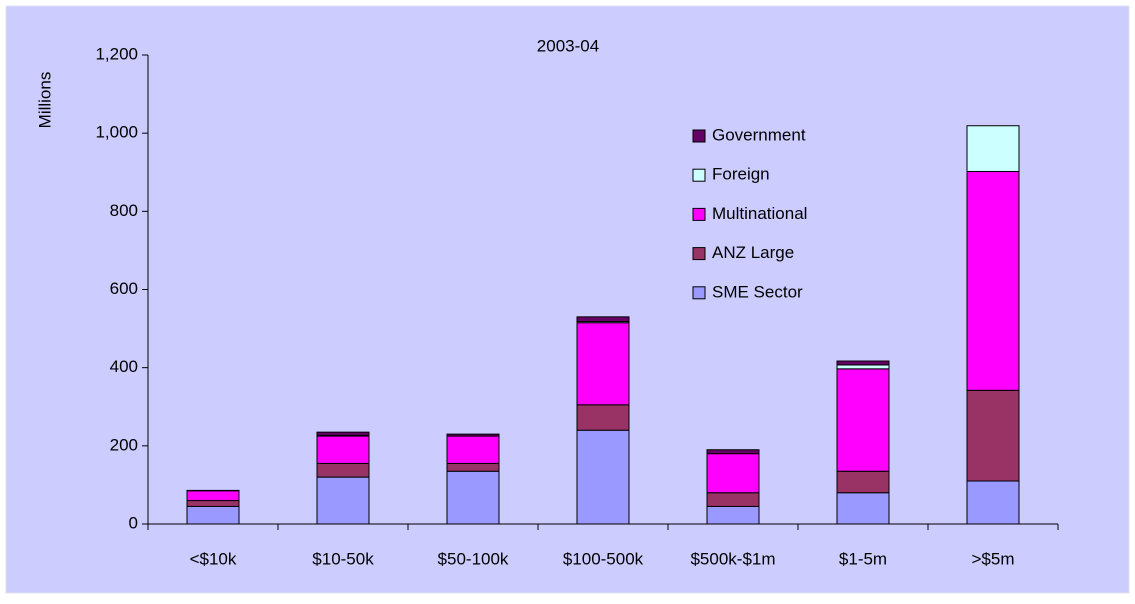 Image resolution: width=1135 pixels, height=604 pixels. What do you see at coordinates (473, 558) in the screenshot?
I see `x-tick-label: $50-100k` at bounding box center [473, 558].